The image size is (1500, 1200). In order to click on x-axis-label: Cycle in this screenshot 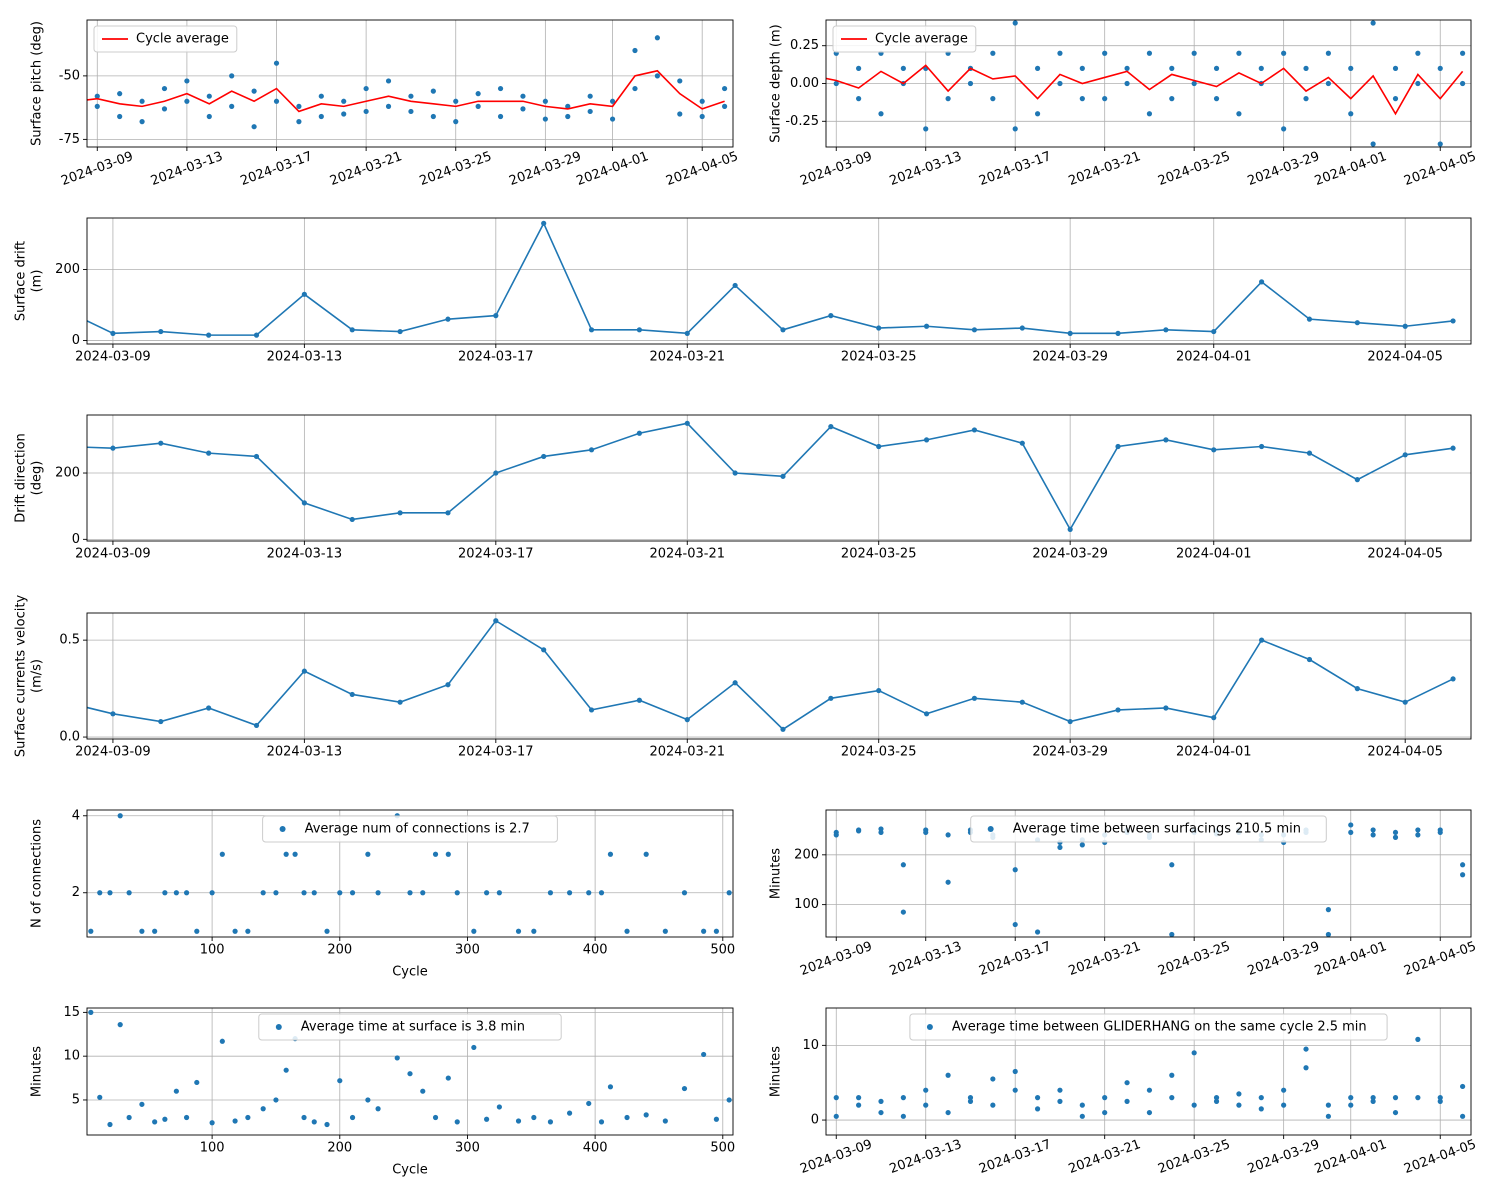, I will do `click(410, 1170)`.